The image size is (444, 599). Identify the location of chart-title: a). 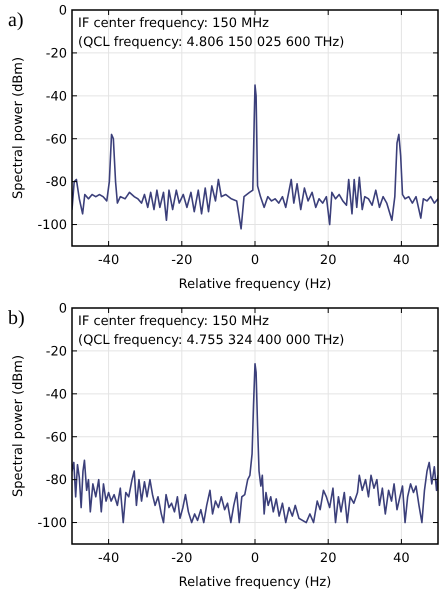
(16, 20).